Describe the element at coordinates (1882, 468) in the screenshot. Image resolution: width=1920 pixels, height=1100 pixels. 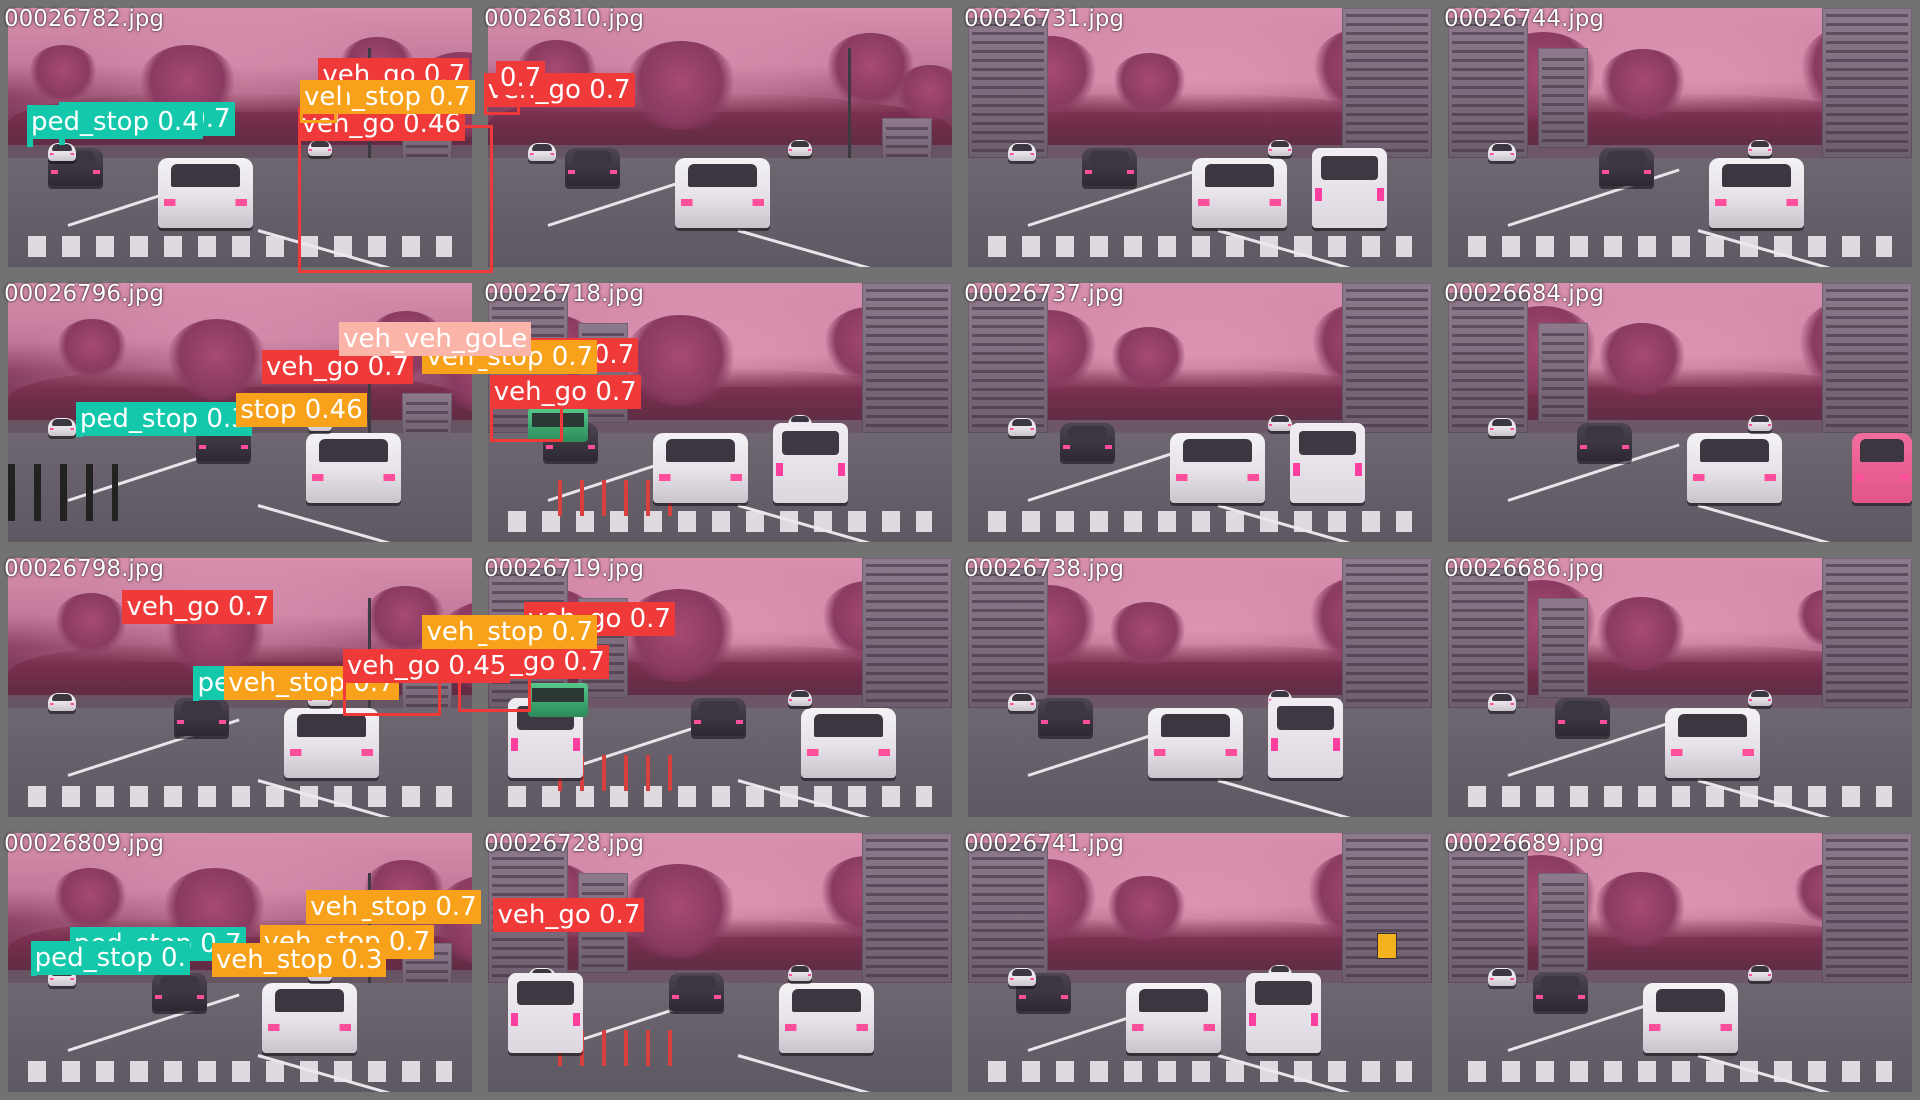
I see `car-pink` at that location.